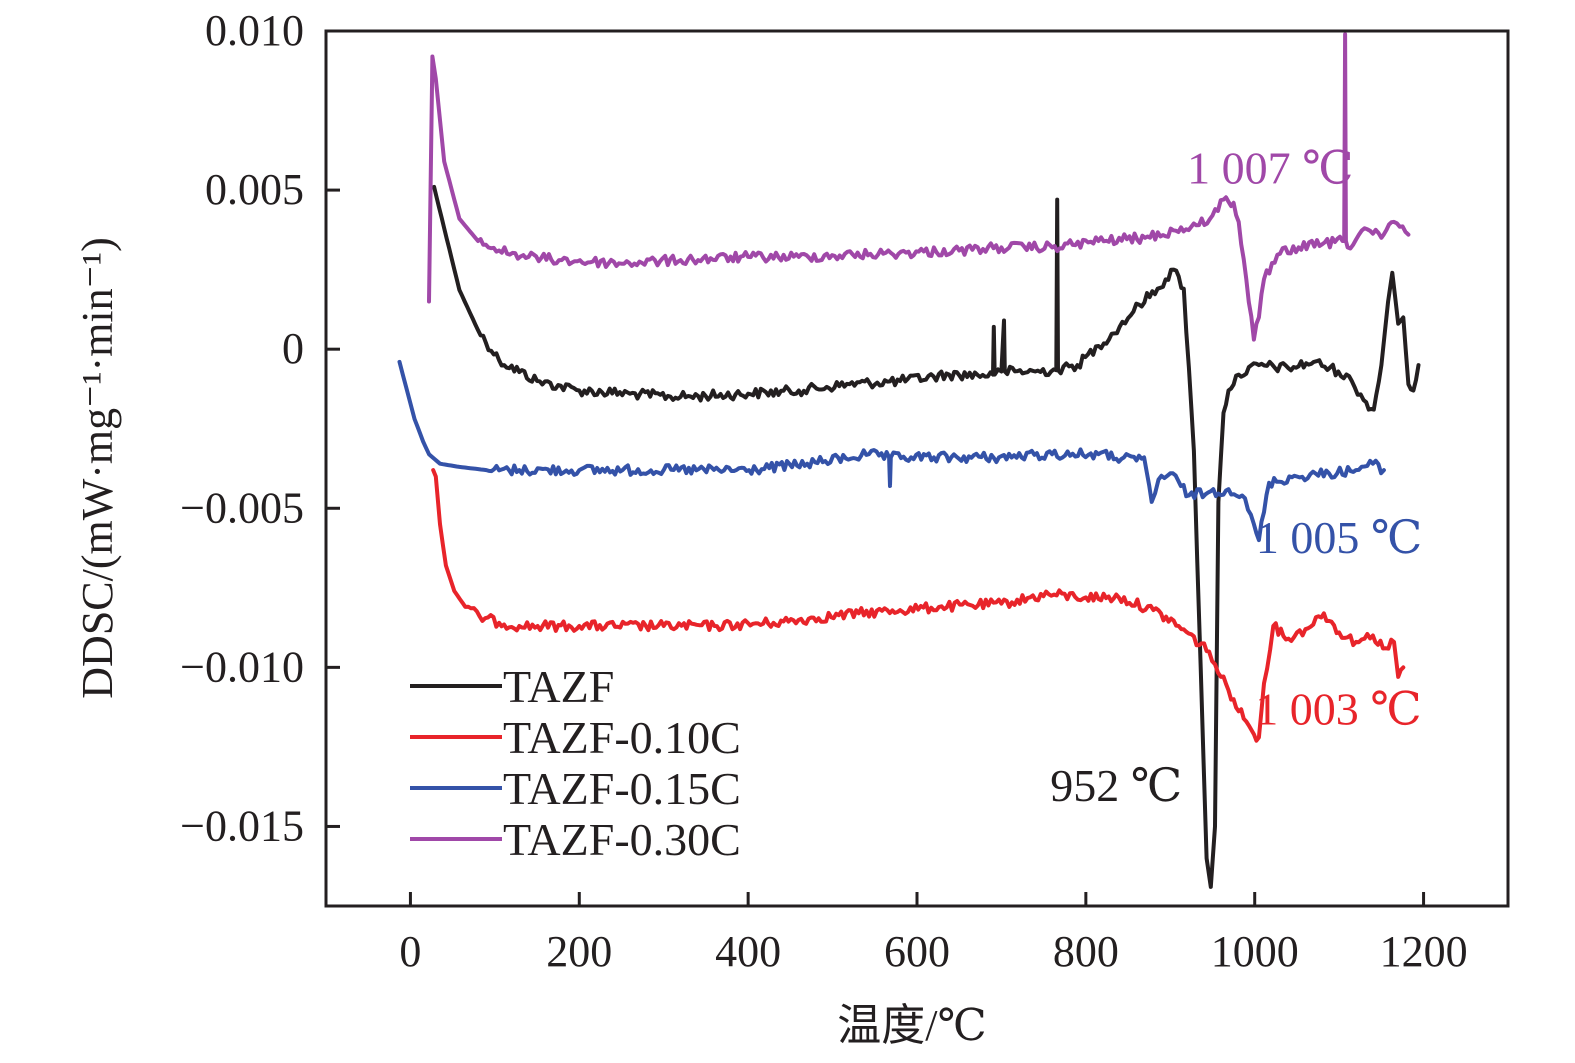 Image resolution: width=1575 pixels, height=1063 pixels. Describe the element at coordinates (1270, 168) in the screenshot. I see `peak-annotation: 1 007 ℃` at that location.